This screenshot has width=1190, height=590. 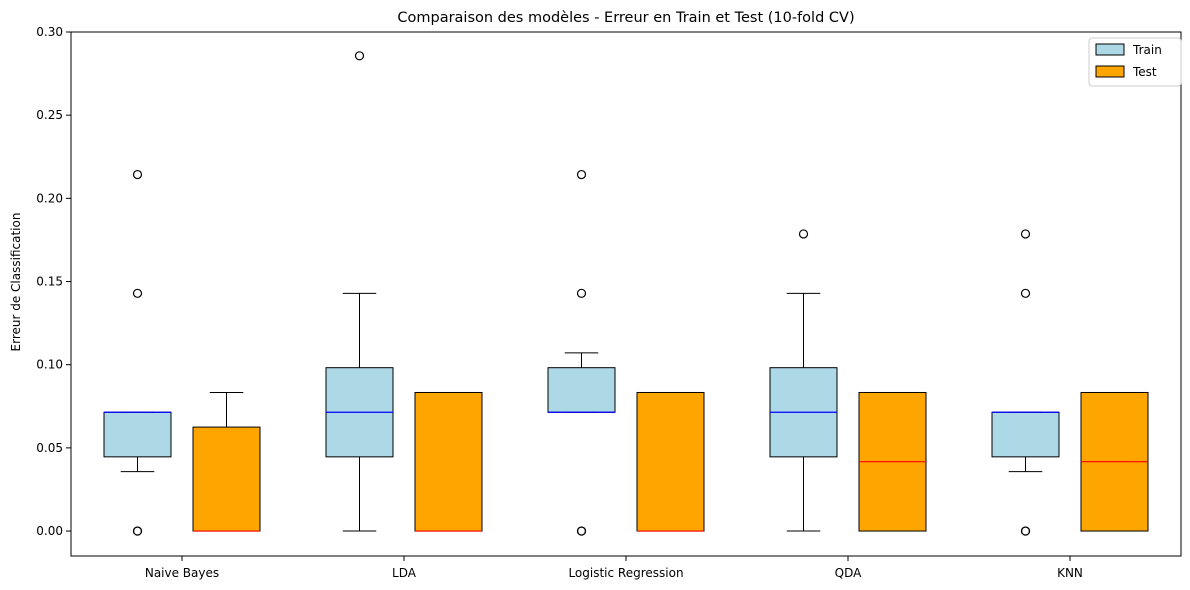 I want to click on legend-swatch-train, so click(x=1110, y=49).